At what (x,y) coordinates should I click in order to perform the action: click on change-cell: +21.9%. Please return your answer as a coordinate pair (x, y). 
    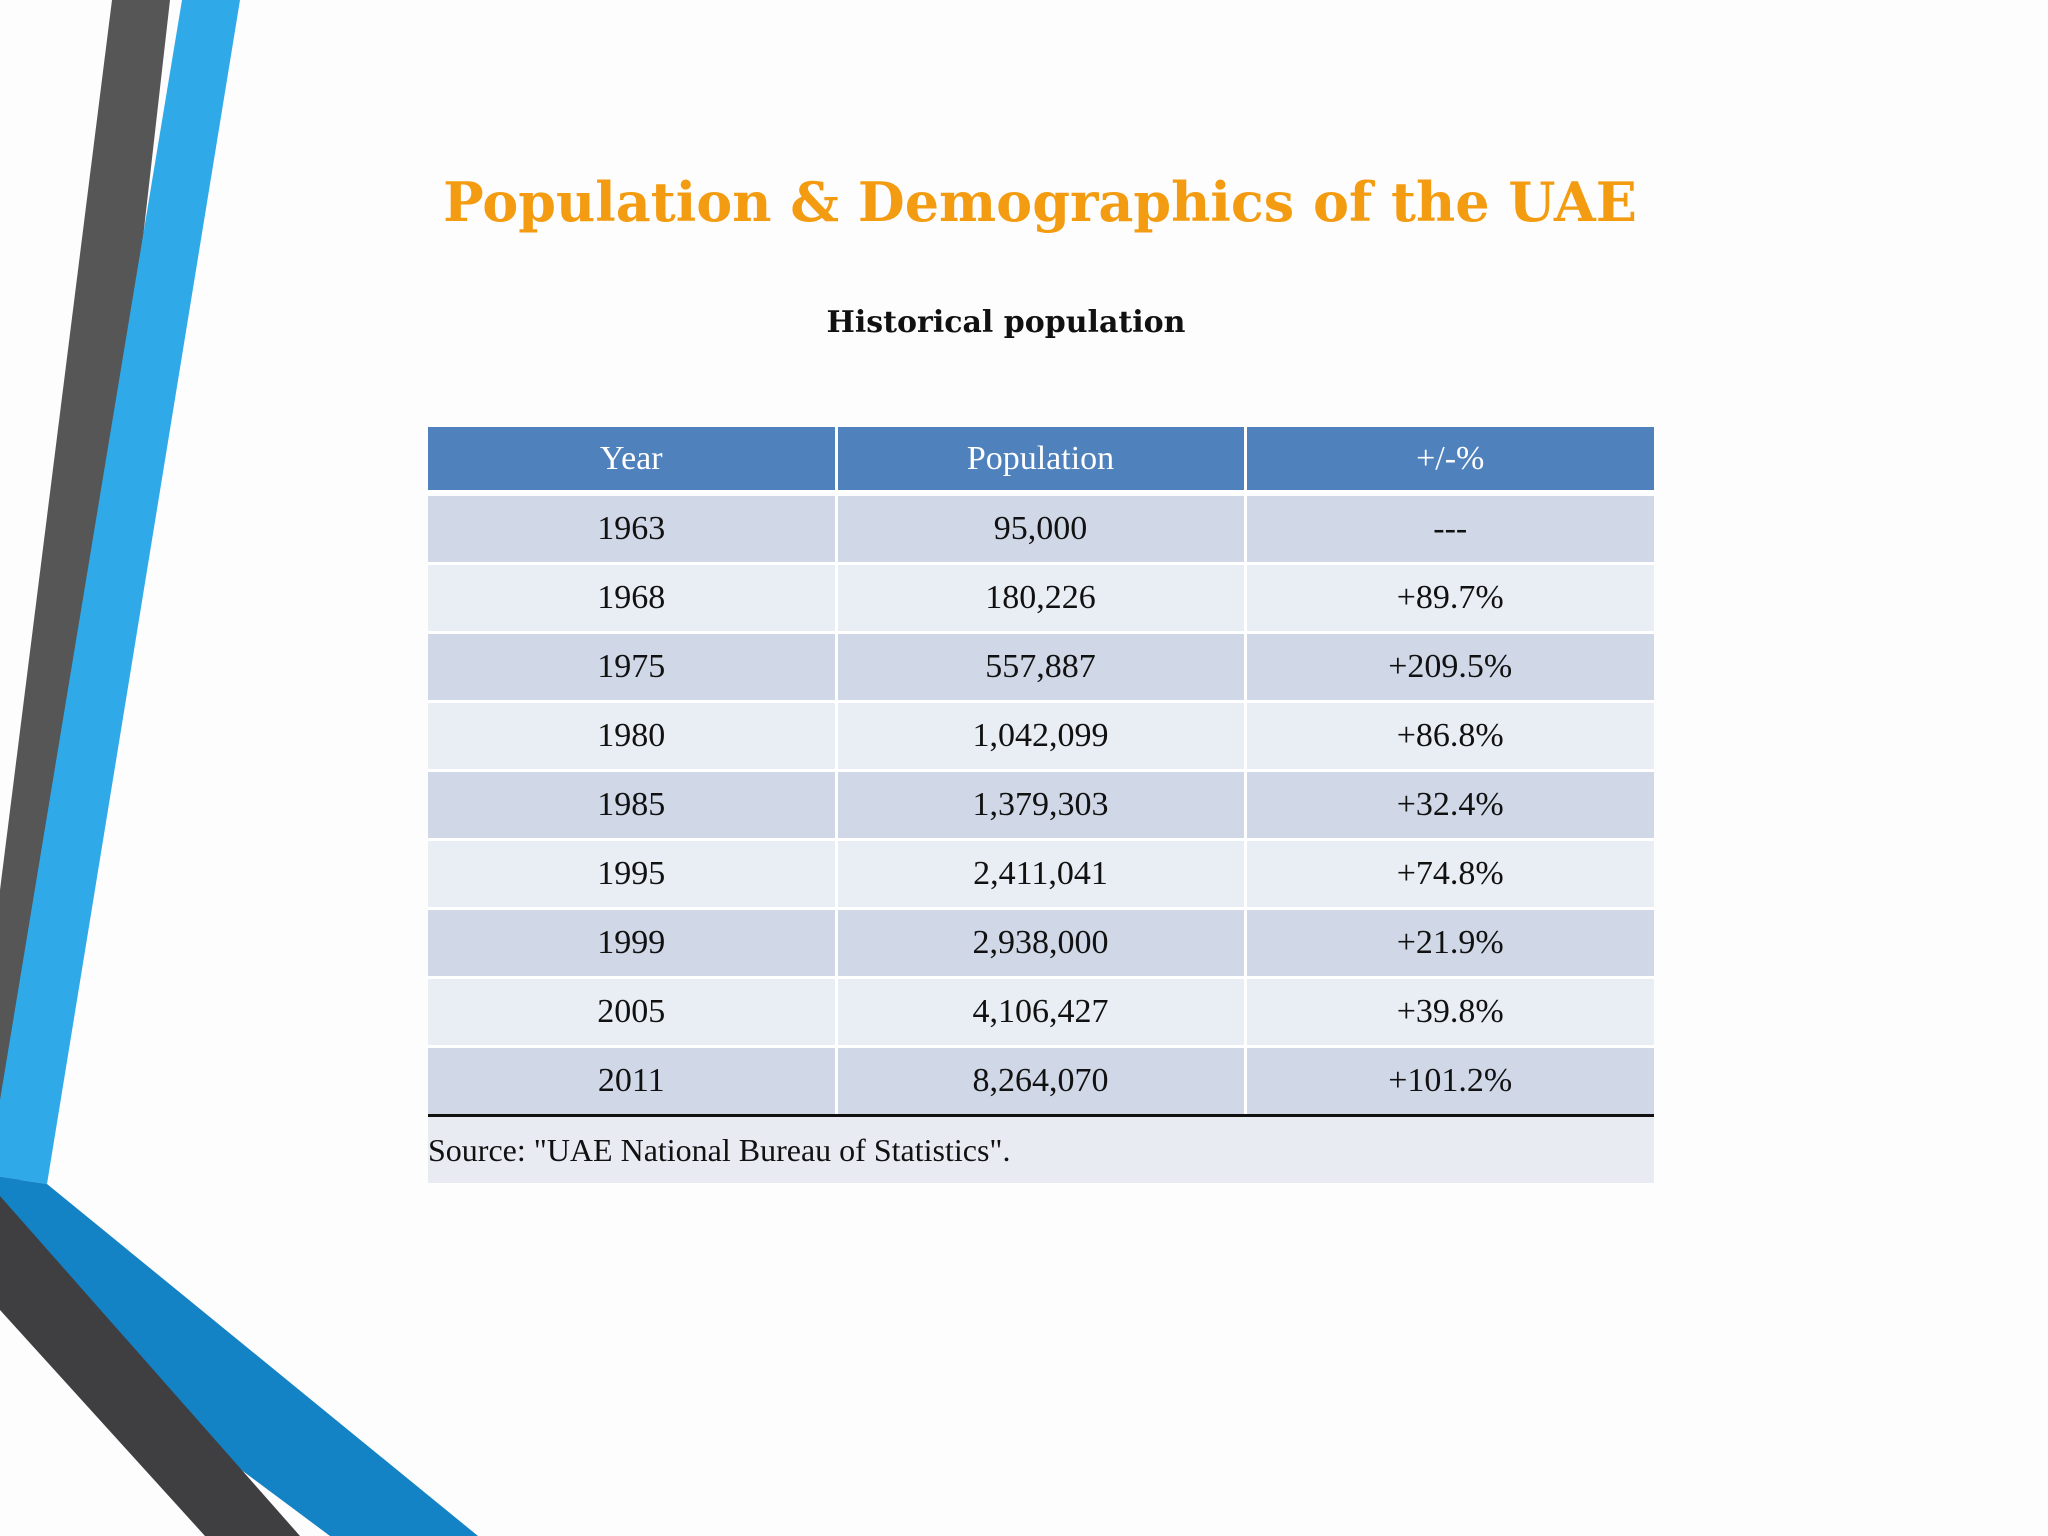
    Looking at the image, I should click on (1449, 943).